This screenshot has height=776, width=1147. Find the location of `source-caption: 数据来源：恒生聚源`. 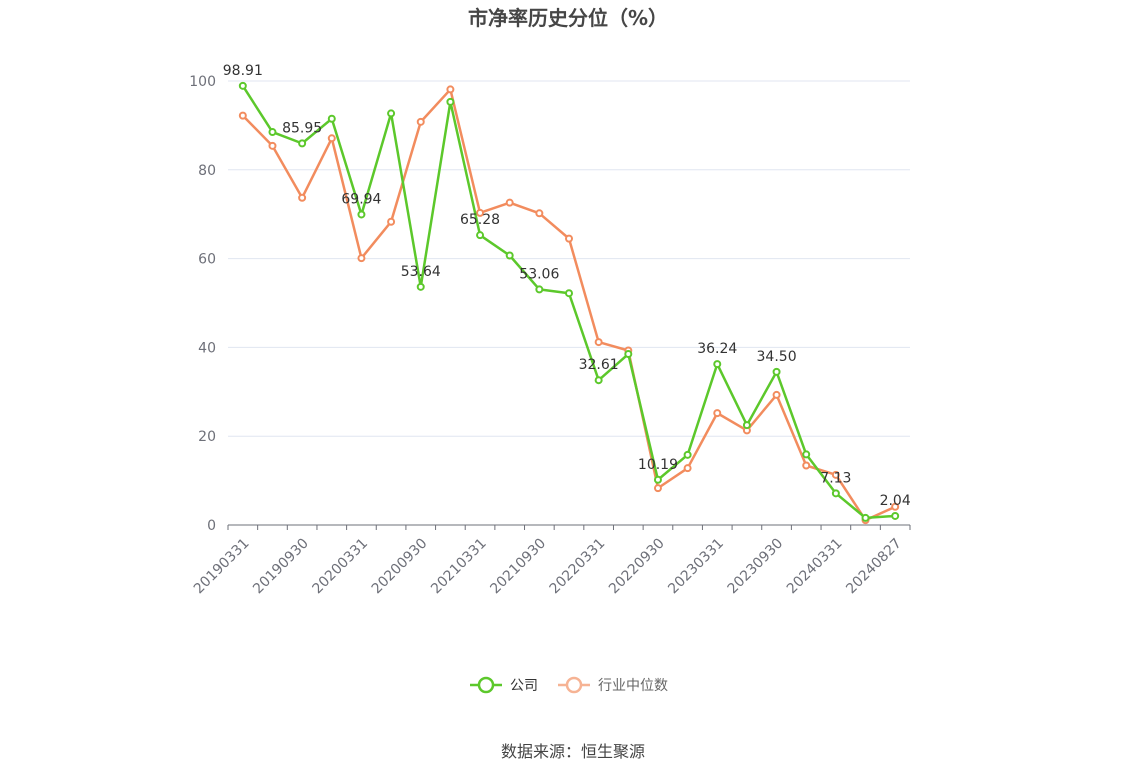

source-caption: 数据来源：恒生聚源 is located at coordinates (573, 751).